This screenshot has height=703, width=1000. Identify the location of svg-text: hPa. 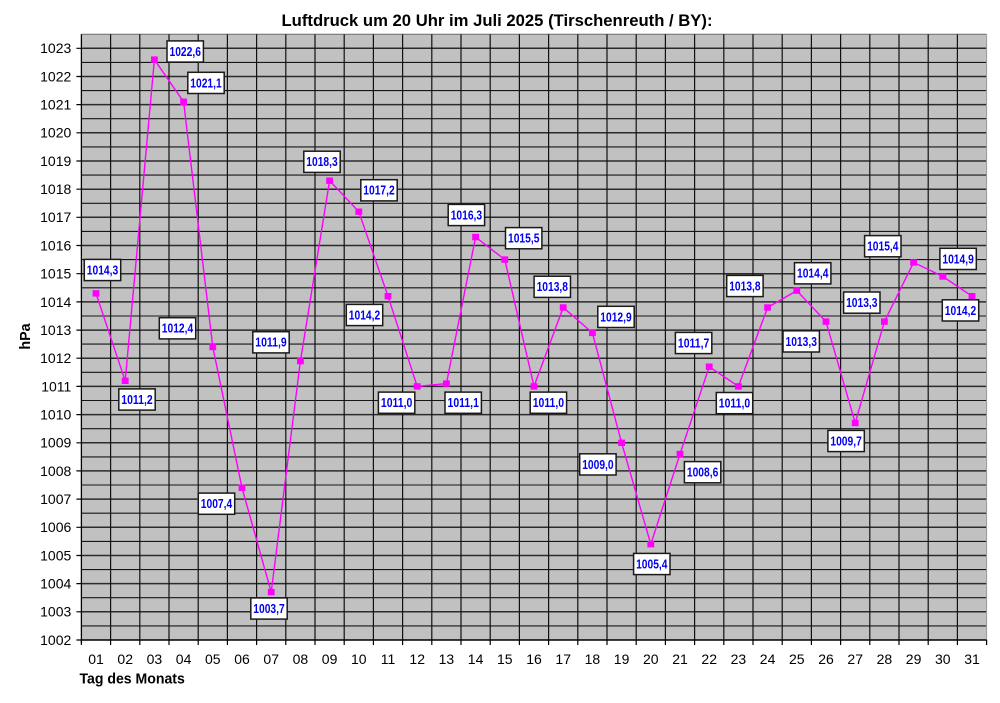
(26, 335).